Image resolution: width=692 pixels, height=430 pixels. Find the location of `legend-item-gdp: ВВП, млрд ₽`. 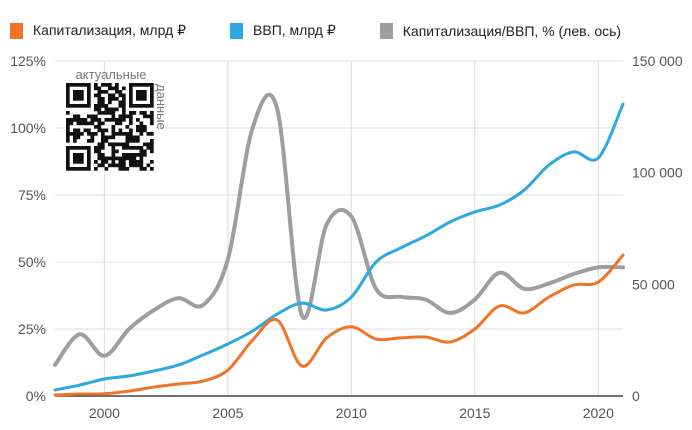

legend-item-gdp: ВВП, млрд ₽ is located at coordinates (283, 30).